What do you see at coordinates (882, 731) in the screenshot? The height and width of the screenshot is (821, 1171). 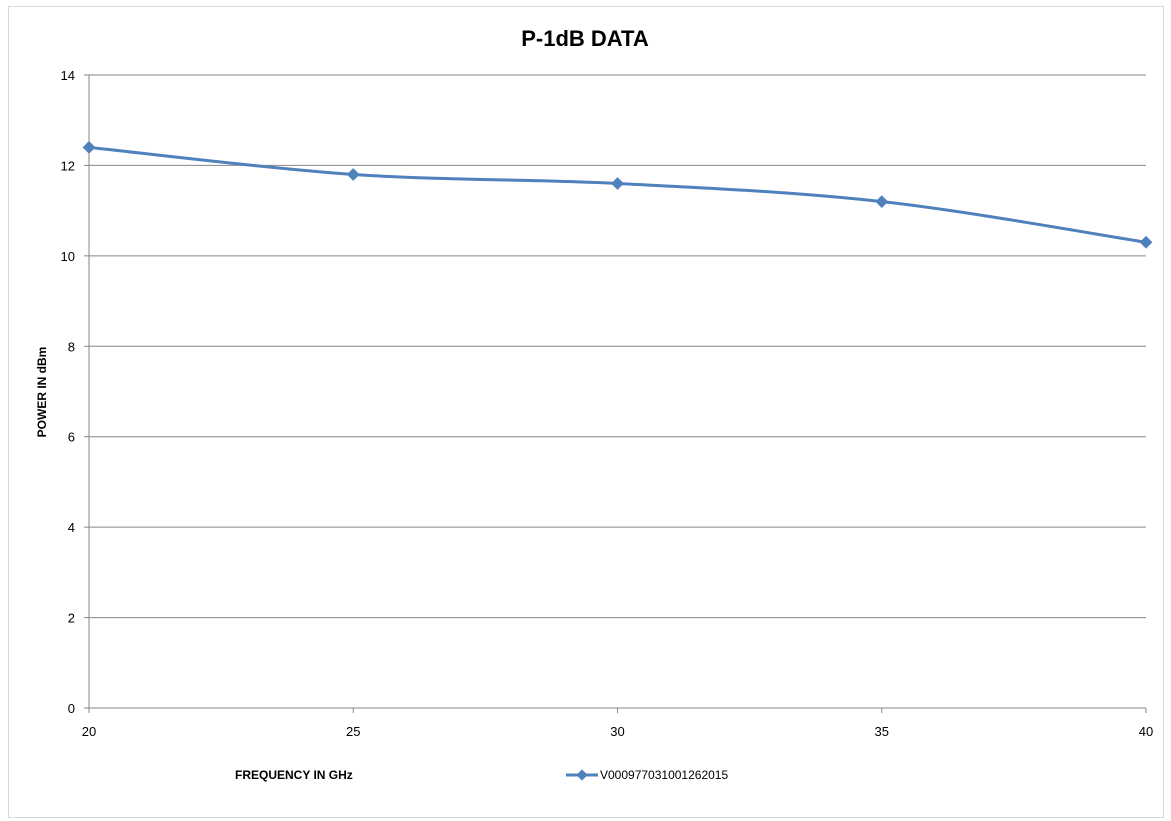 I see `x-tick-label: 35` at bounding box center [882, 731].